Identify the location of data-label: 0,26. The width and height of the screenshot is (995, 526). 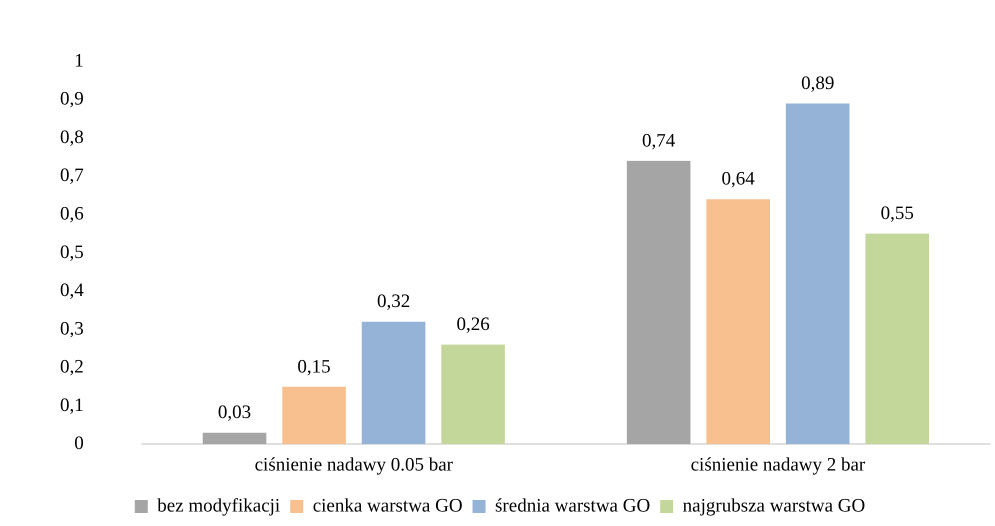
(473, 325).